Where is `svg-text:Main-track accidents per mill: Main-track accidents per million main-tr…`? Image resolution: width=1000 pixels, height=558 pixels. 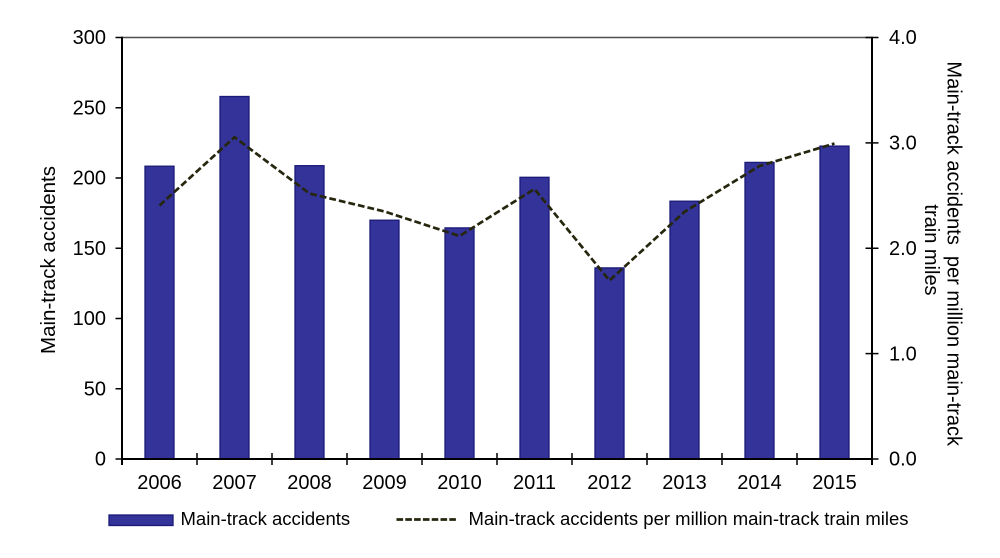 svg-text:Main-track accidents per mill: Main-track accidents per million main-tr… is located at coordinates (953, 254).